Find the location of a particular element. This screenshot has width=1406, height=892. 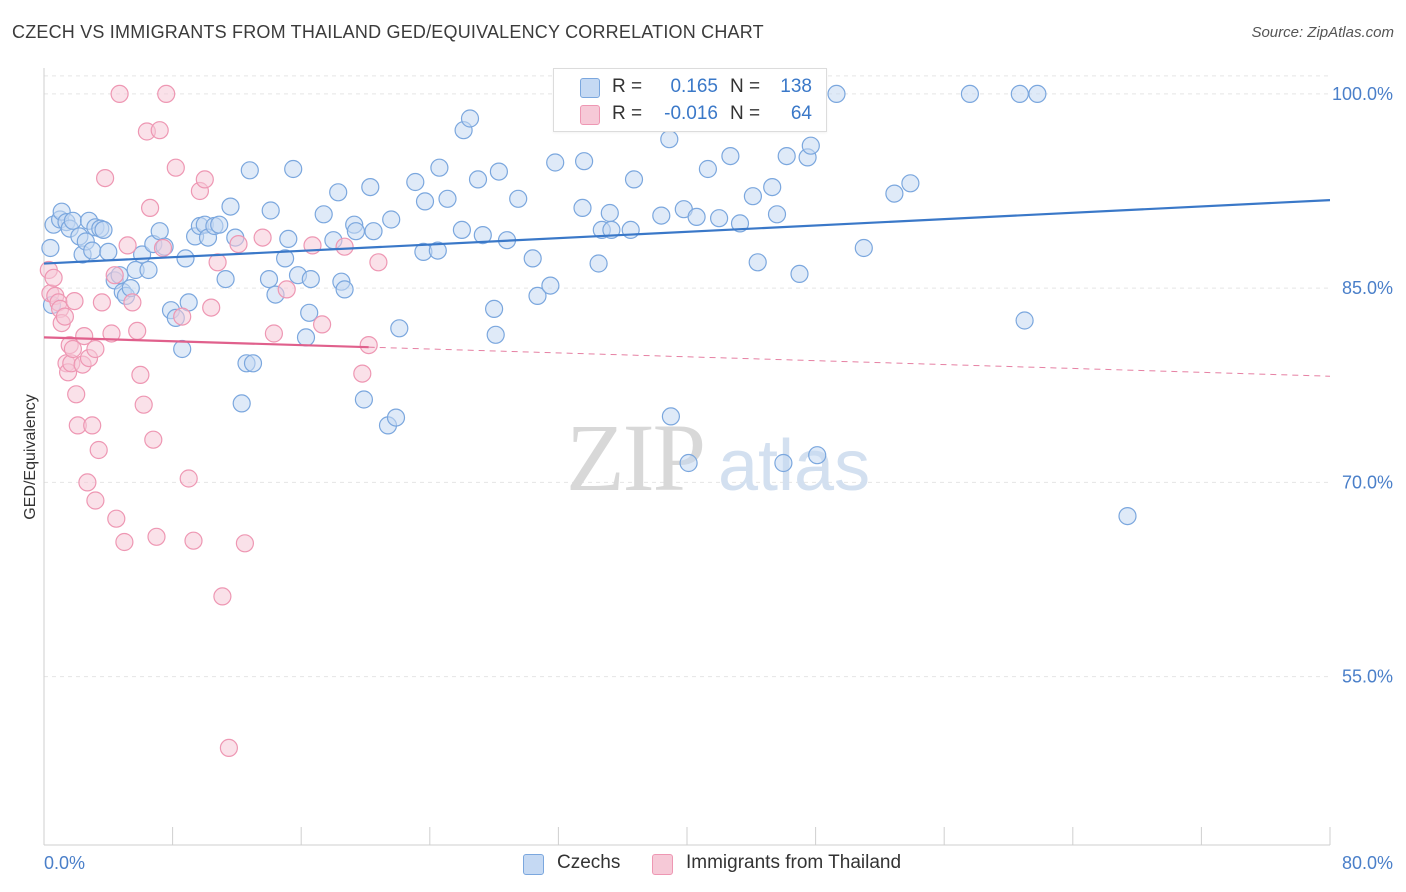

trend-line-thailand-dashed is located at coordinates (849, 361).